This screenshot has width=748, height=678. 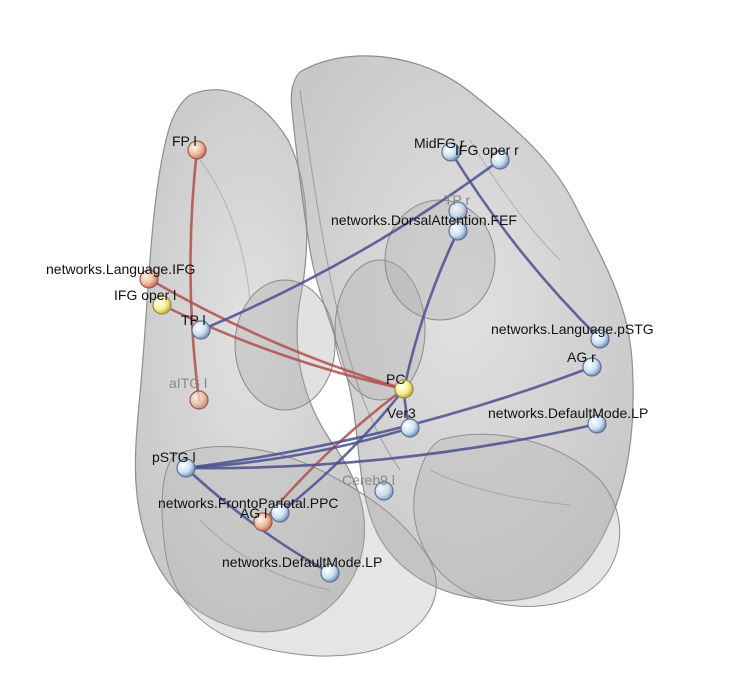 I want to click on node-dorsal_fef: networks.DorsalAttention.FEF, so click(x=424, y=226).